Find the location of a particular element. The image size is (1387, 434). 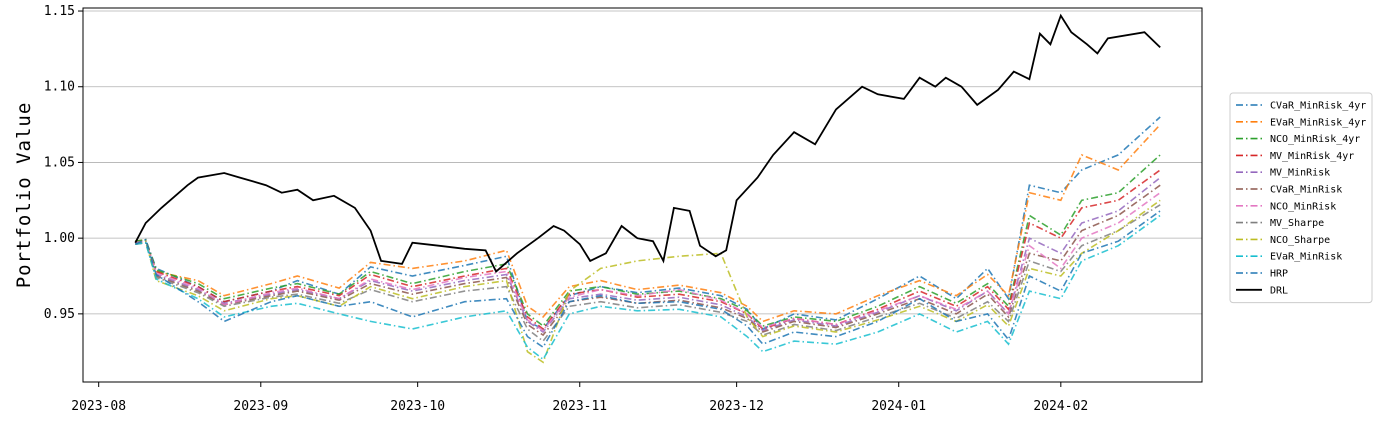

x-tick-label: 2024-01 is located at coordinates (898, 406).